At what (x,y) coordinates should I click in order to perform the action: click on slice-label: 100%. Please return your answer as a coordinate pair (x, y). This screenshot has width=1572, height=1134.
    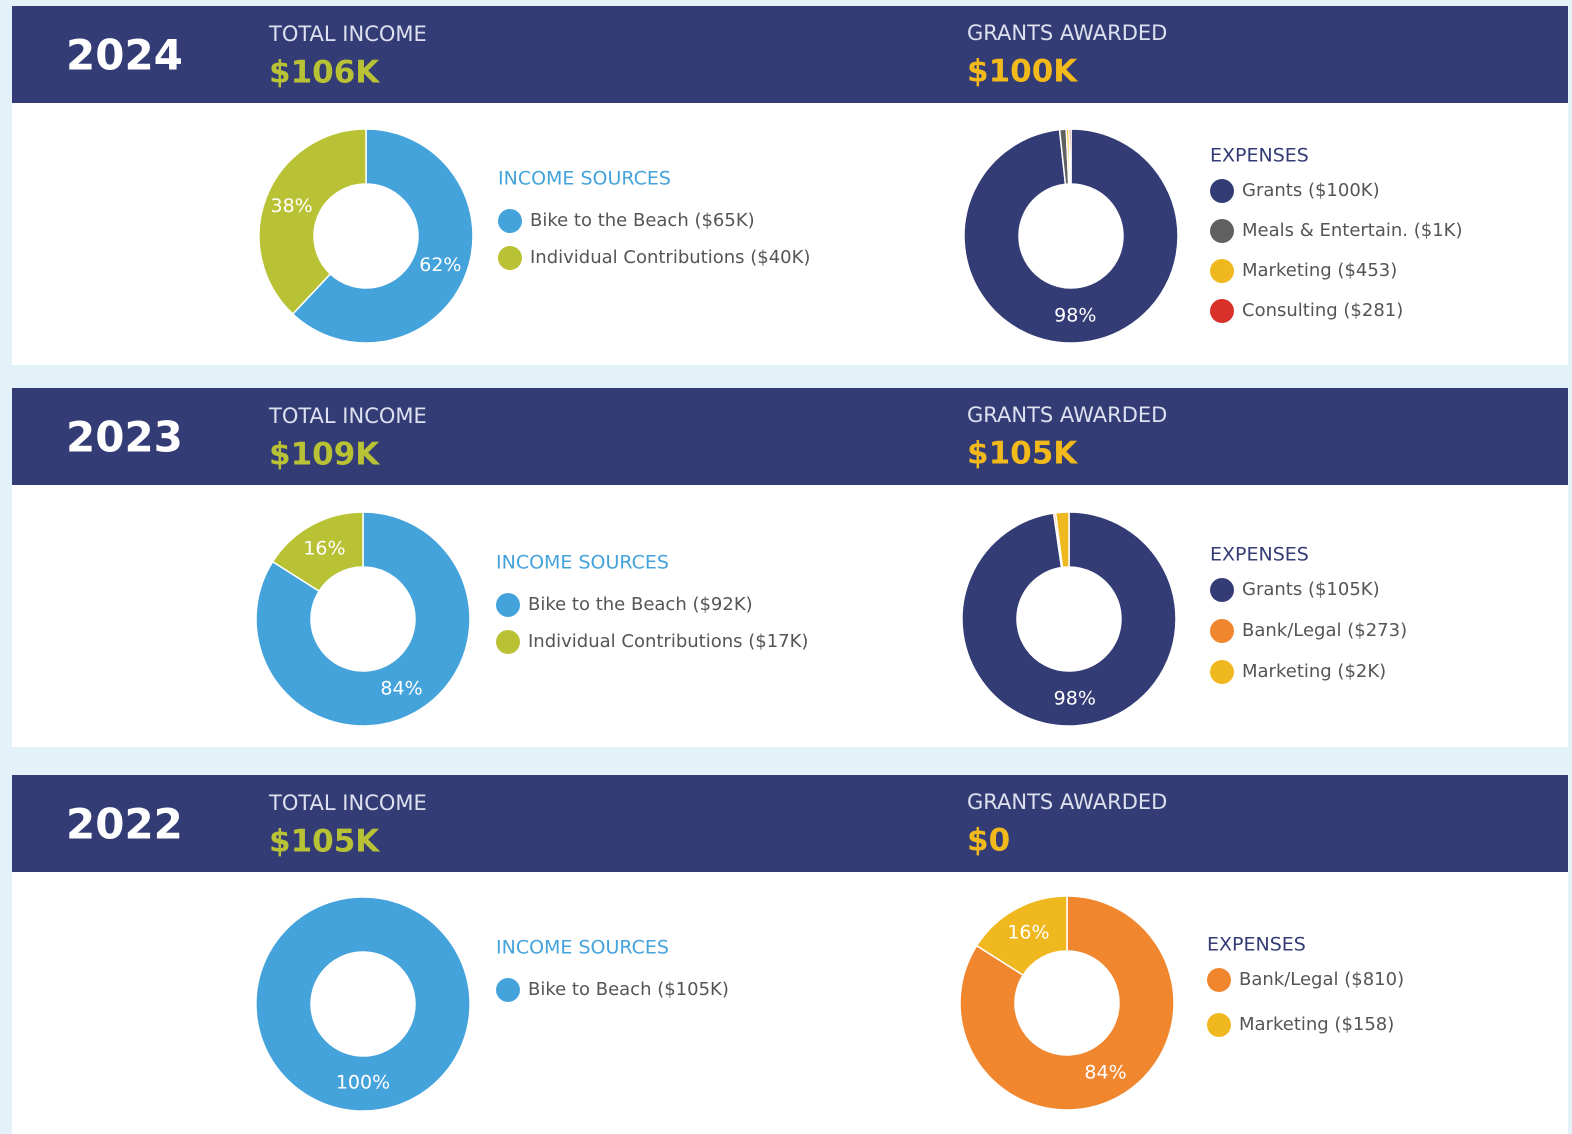
    Looking at the image, I should click on (363, 1083).